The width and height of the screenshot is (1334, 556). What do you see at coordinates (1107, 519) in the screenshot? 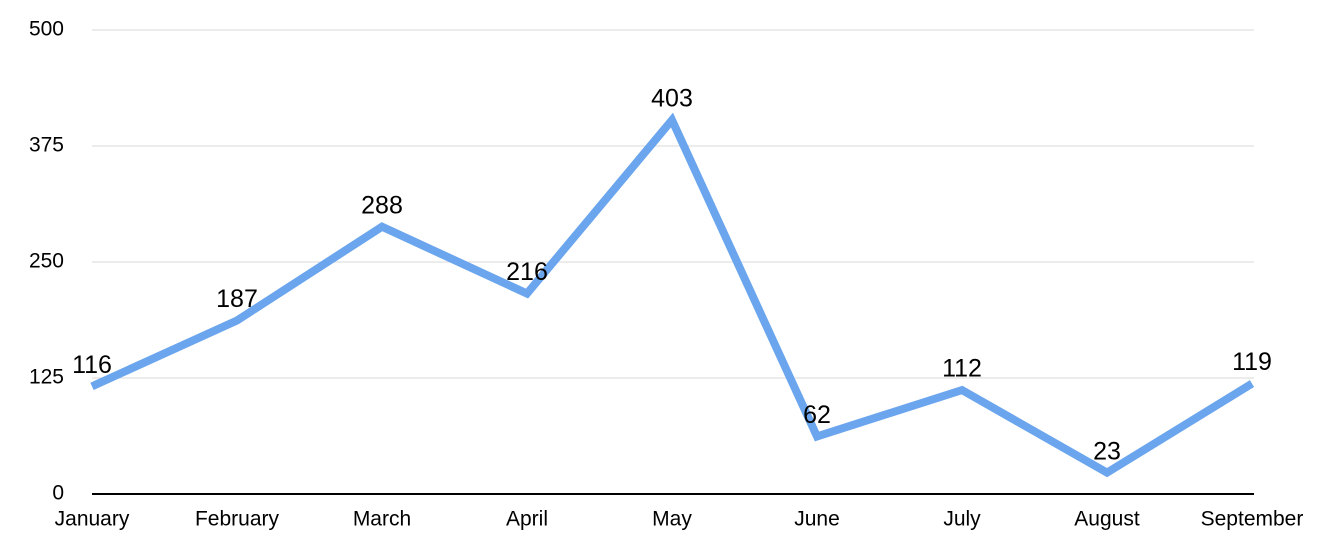
I see `x-tick-label: August` at bounding box center [1107, 519].